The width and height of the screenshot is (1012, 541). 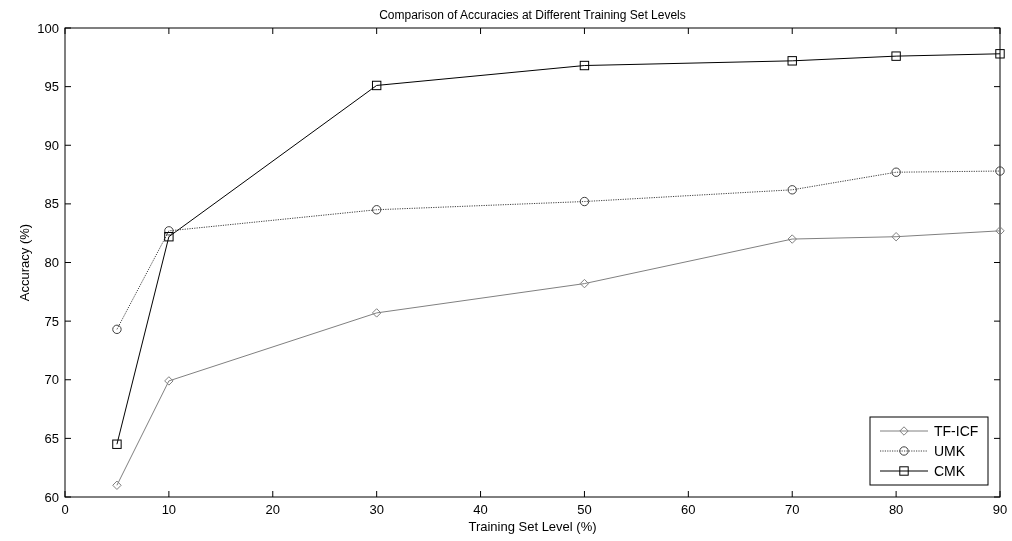 I want to click on x-tick-label: 90, so click(x=1000, y=509).